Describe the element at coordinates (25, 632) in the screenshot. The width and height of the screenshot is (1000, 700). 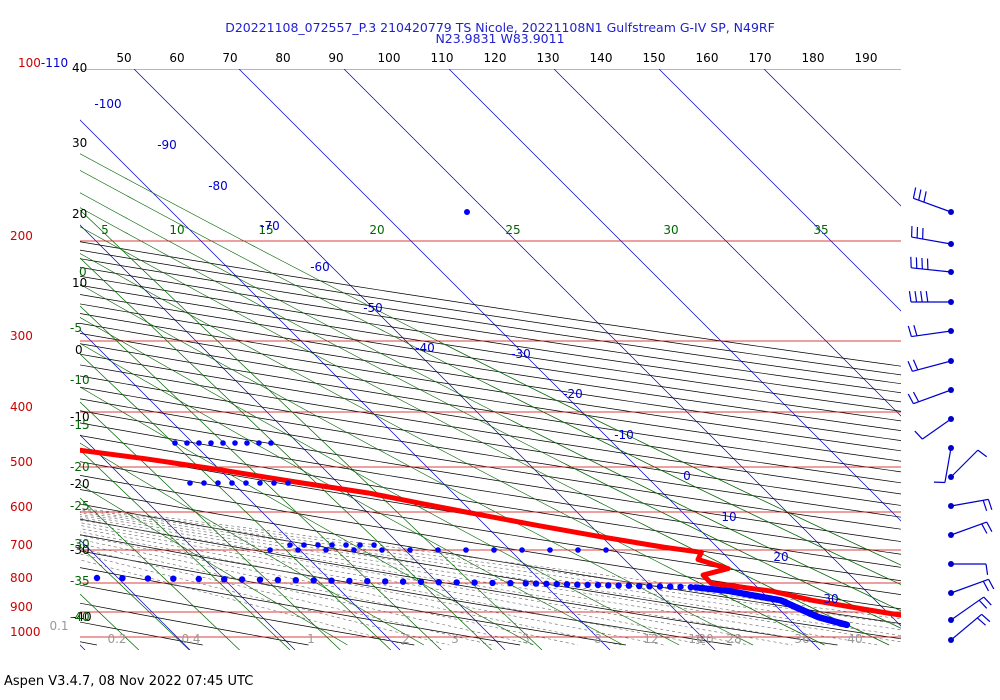
I see `pressure-label: 1000` at that location.